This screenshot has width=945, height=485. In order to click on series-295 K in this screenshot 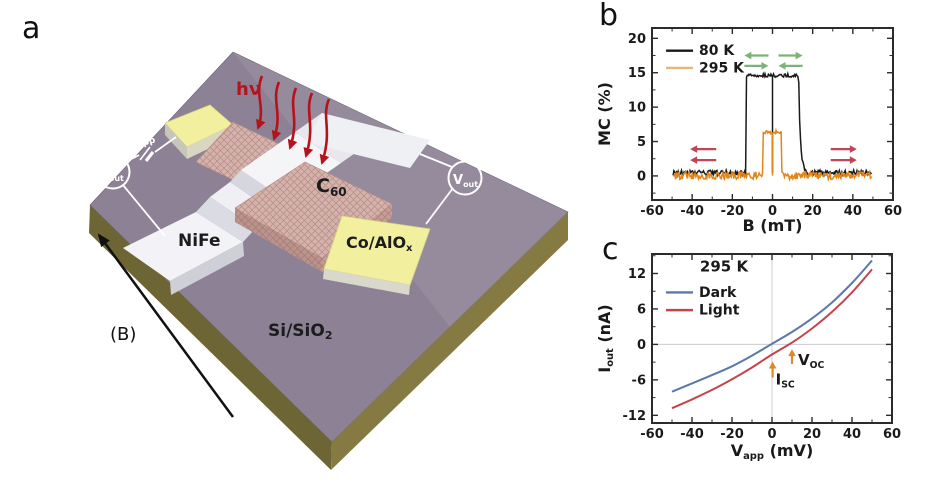, I will do `click(772, 155)`.